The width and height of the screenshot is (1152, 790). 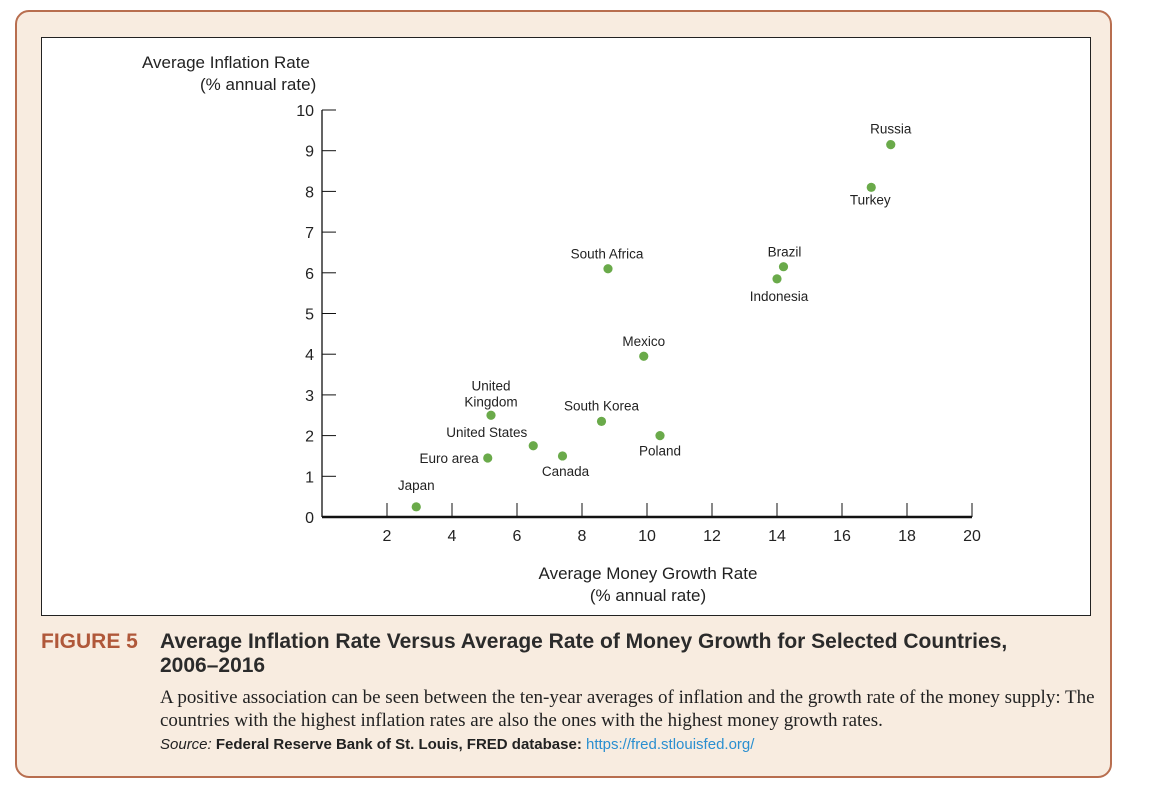 I want to click on data-point-label: Russia, so click(x=891, y=129).